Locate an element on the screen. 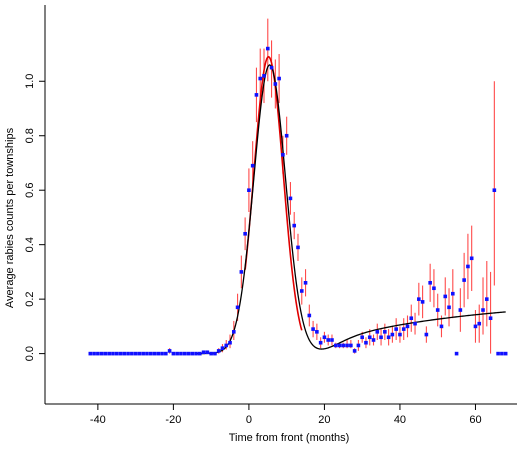  y-axis-title: Average rabies counts per townships is located at coordinates (10, 217).